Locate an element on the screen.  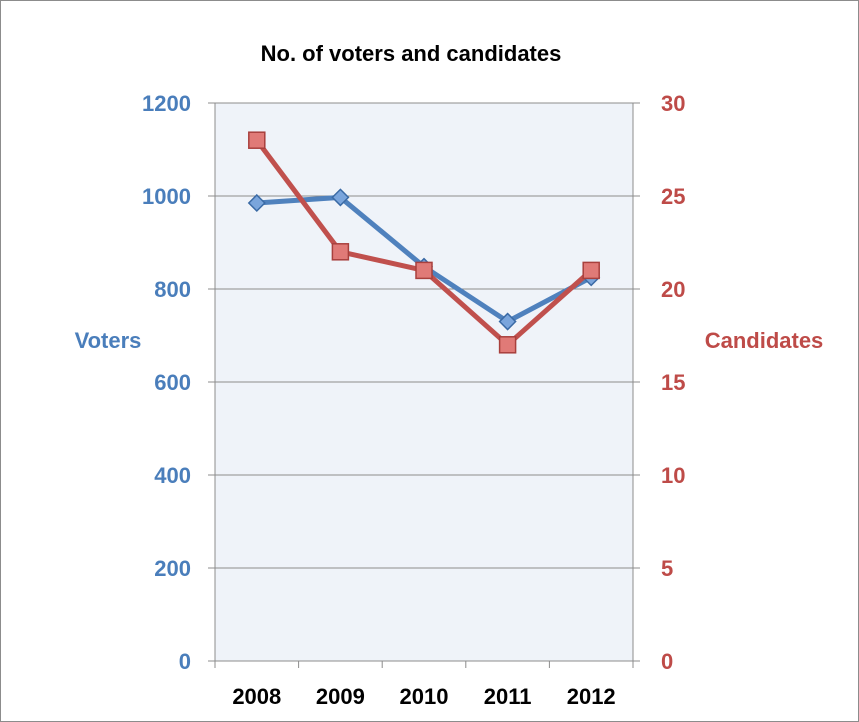
y-left-tick-label: 200 is located at coordinates (172, 568).